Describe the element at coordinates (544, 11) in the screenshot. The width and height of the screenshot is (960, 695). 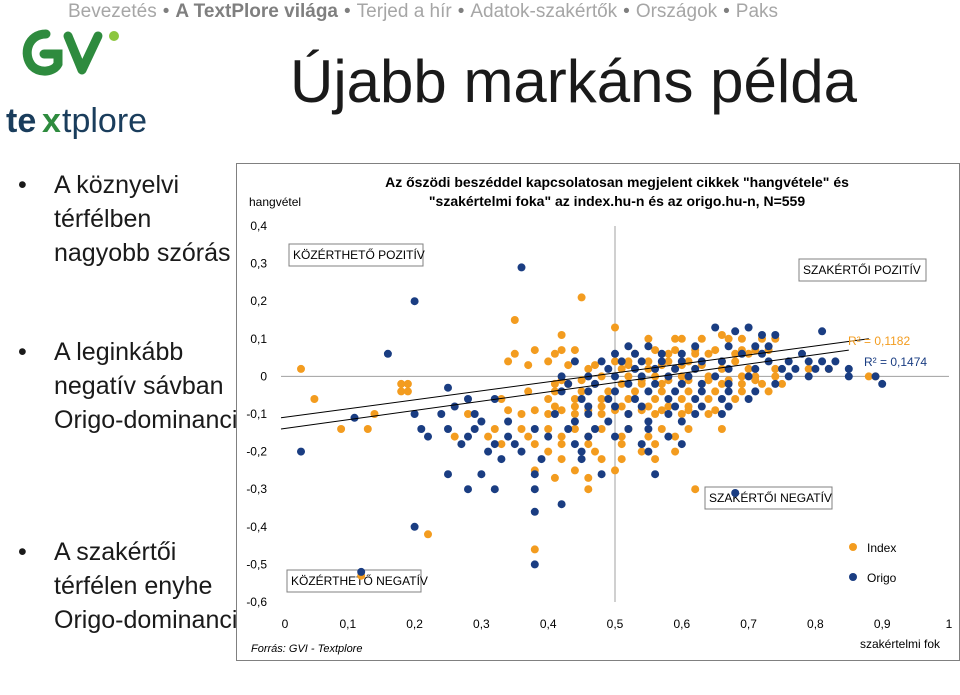
I see `nav-item-adatok-szakertok: Adatok-szakértők` at that location.